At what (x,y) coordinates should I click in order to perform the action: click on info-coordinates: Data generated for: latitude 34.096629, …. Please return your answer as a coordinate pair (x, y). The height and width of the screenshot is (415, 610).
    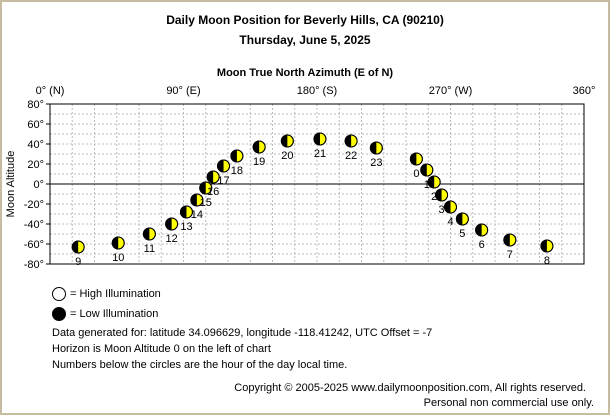
    Looking at the image, I should click on (242, 333).